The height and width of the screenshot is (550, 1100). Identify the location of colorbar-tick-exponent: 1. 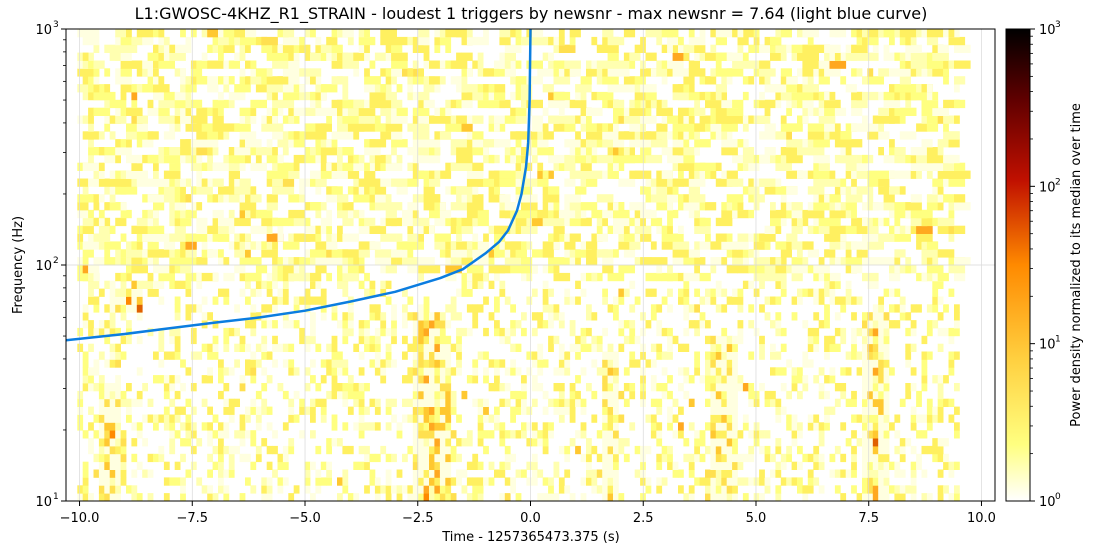
(1058, 340).